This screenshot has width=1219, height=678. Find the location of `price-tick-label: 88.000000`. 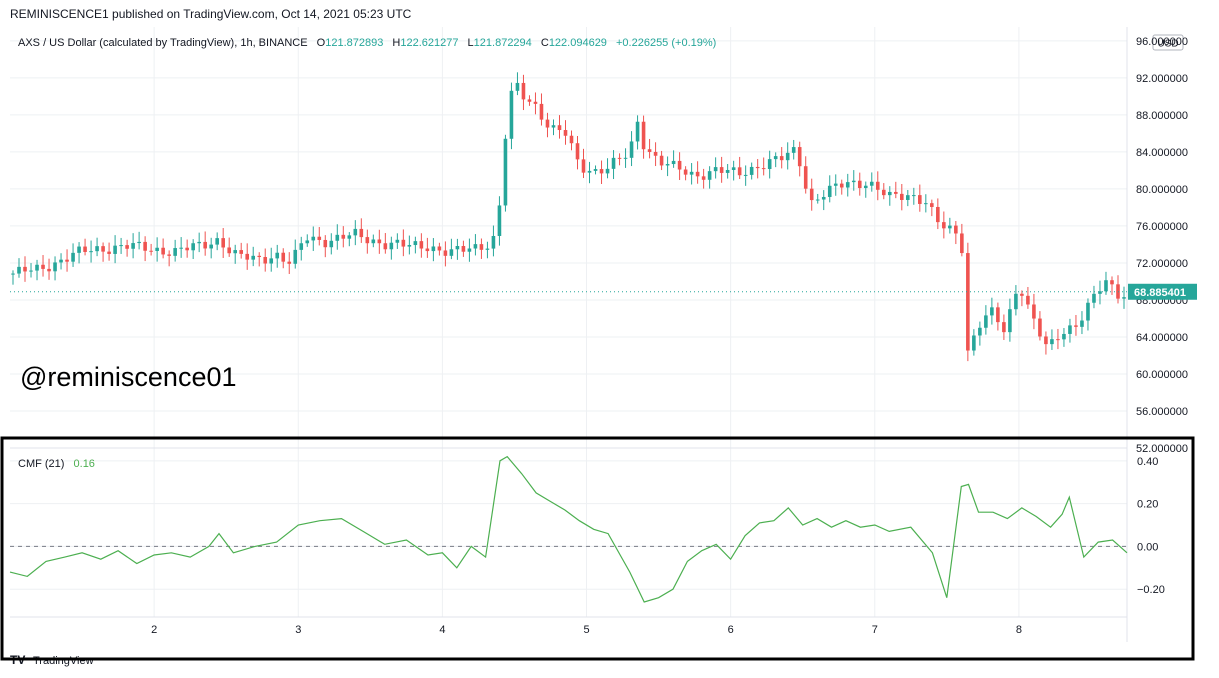

price-tick-label: 88.000000 is located at coordinates (1162, 116).